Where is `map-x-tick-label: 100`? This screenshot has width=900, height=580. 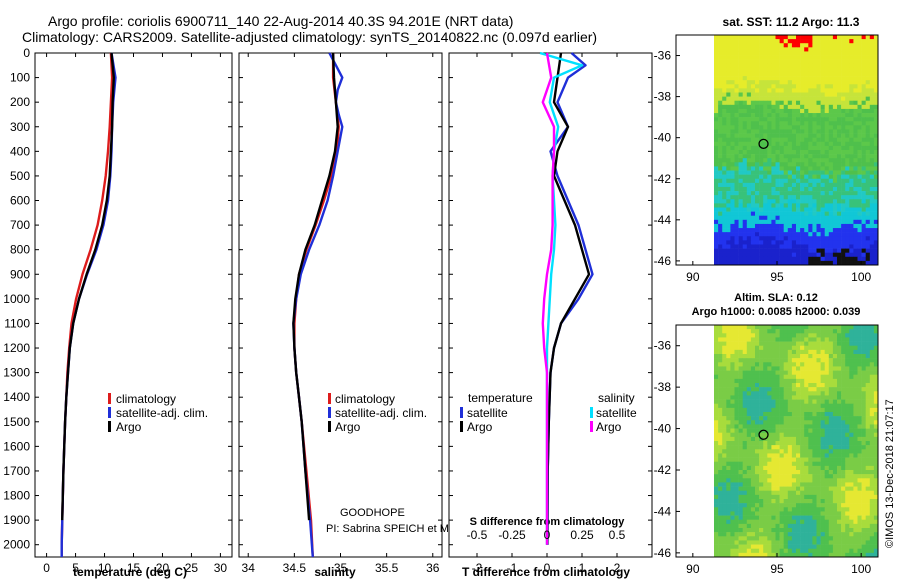
map-x-tick-label: 100 is located at coordinates (861, 277).